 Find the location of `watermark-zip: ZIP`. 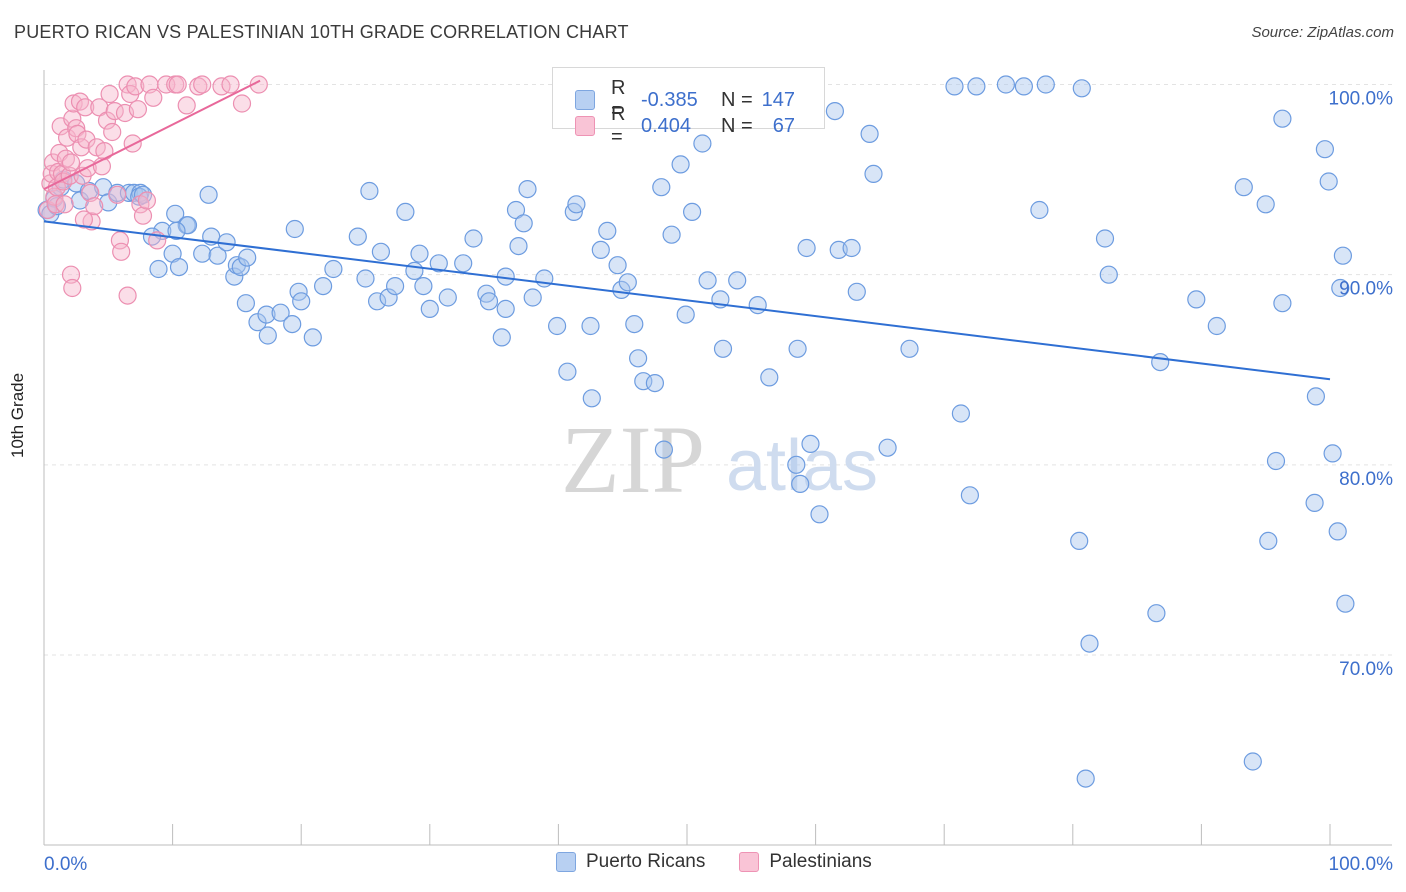

watermark-zip: ZIP is located at coordinates (633, 459).